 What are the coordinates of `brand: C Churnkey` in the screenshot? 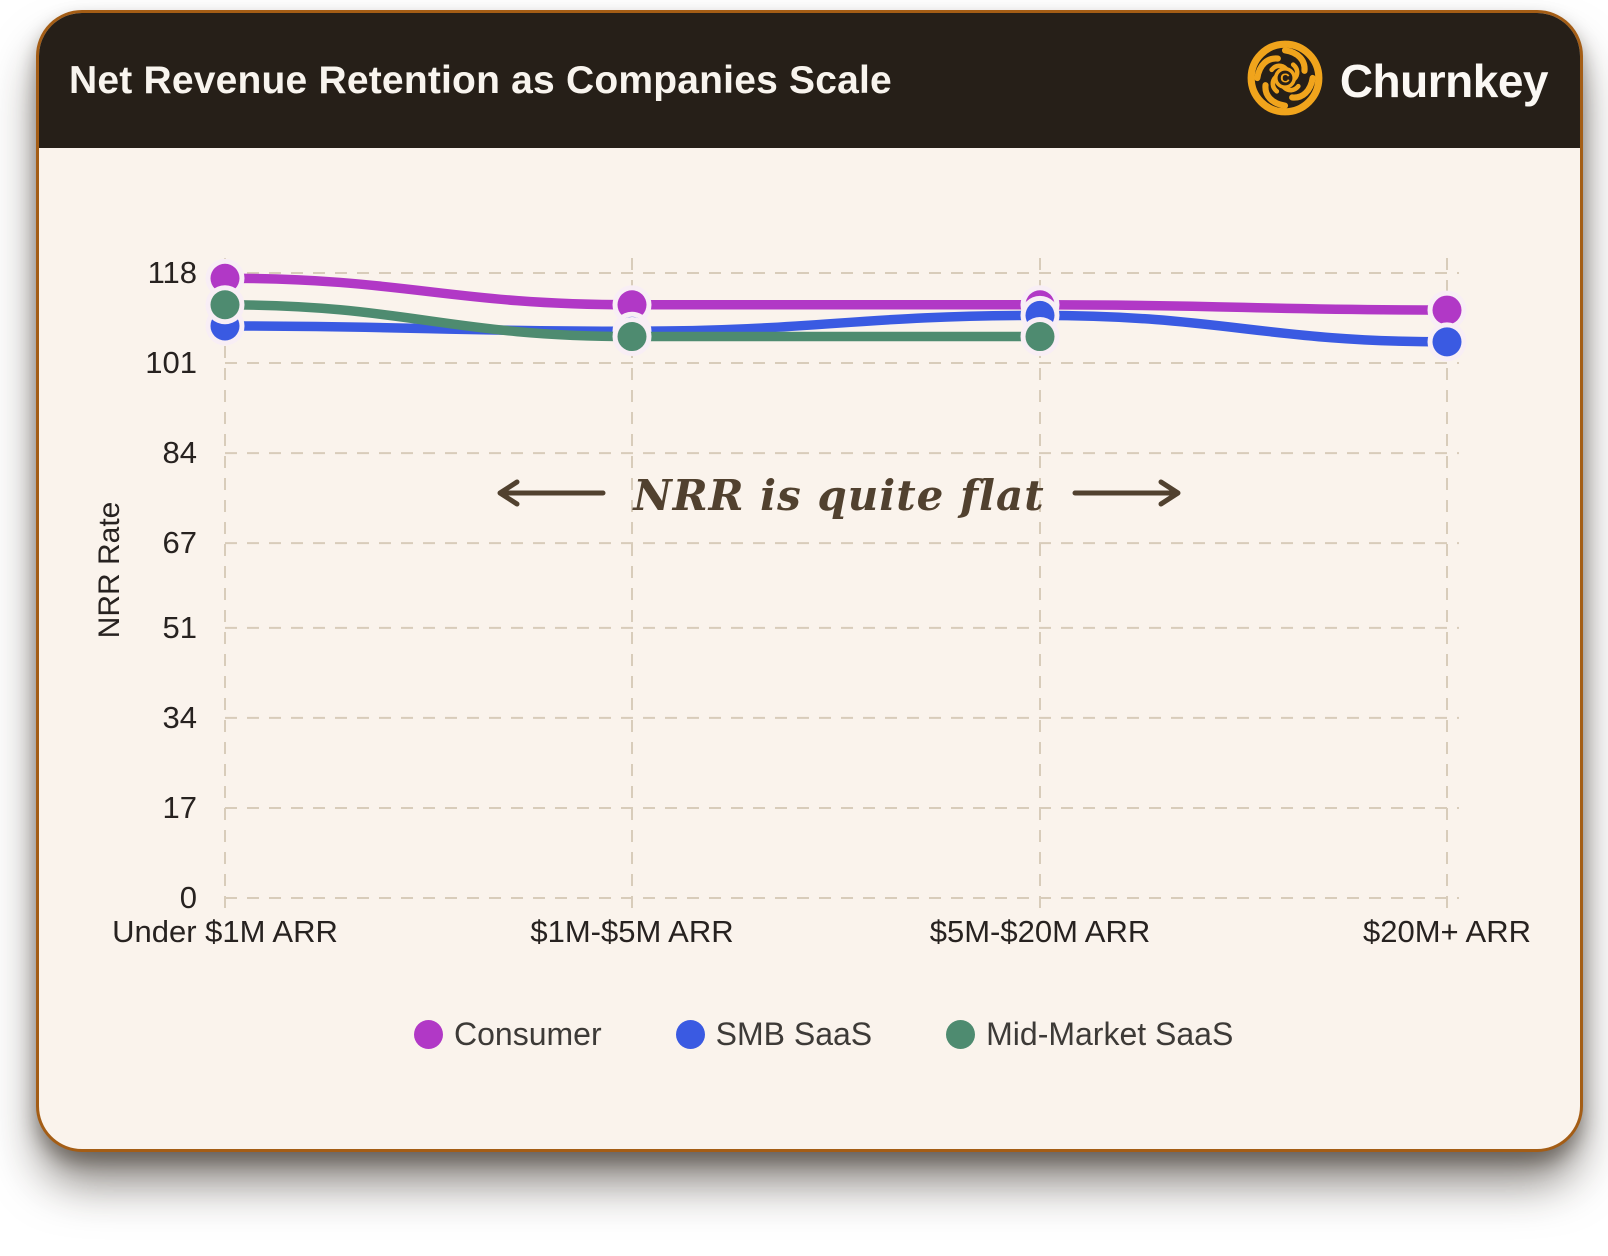 It's located at (1396, 80).